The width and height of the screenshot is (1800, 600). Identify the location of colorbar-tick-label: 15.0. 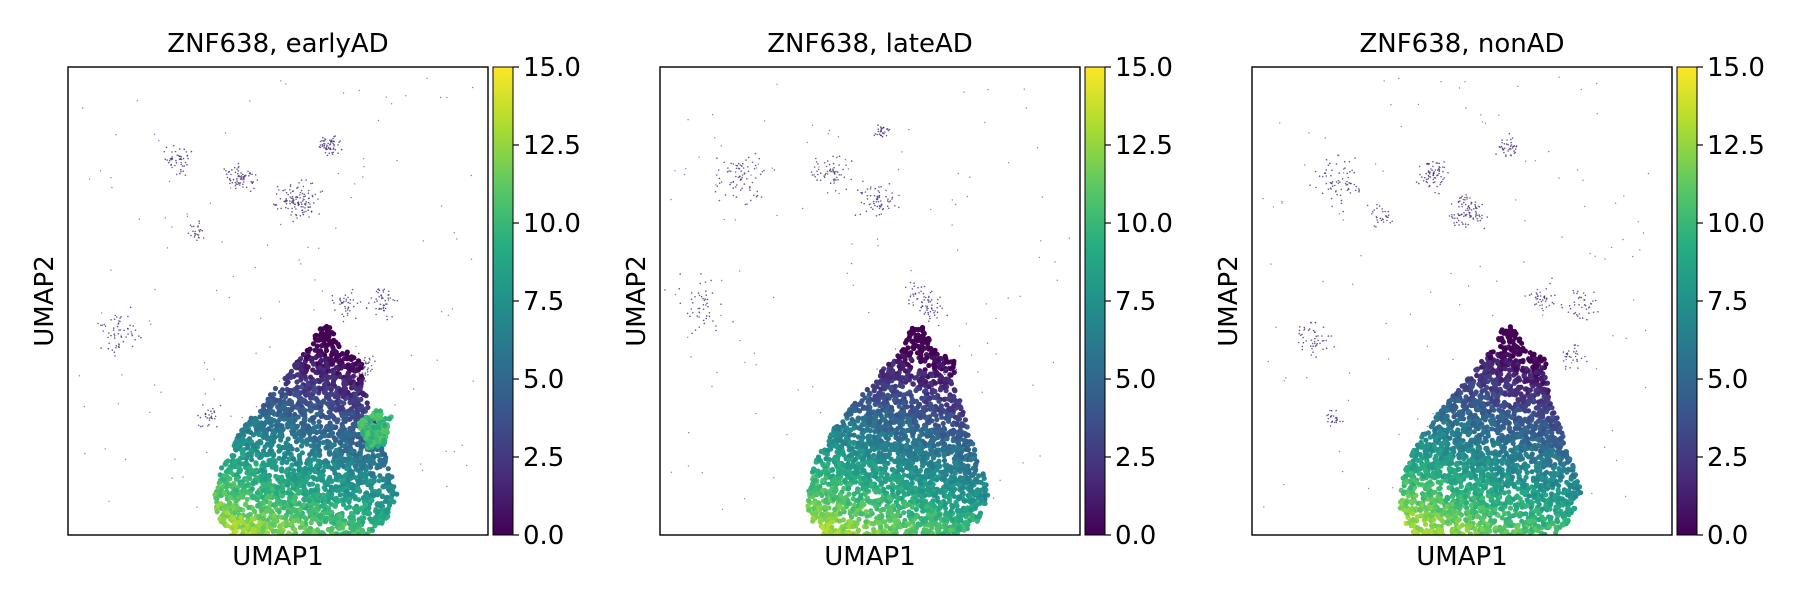
(552, 68).